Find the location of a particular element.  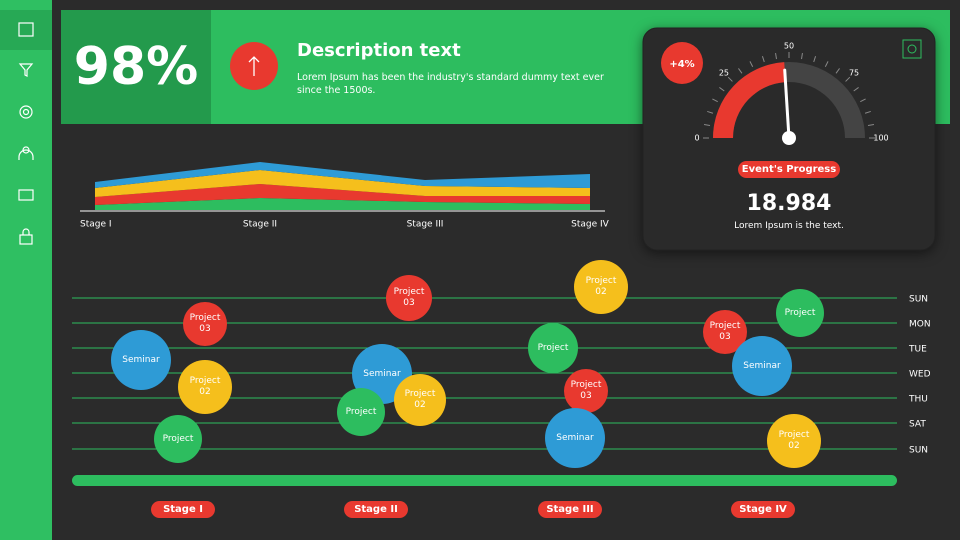

day-label: WED is located at coordinates (920, 375).